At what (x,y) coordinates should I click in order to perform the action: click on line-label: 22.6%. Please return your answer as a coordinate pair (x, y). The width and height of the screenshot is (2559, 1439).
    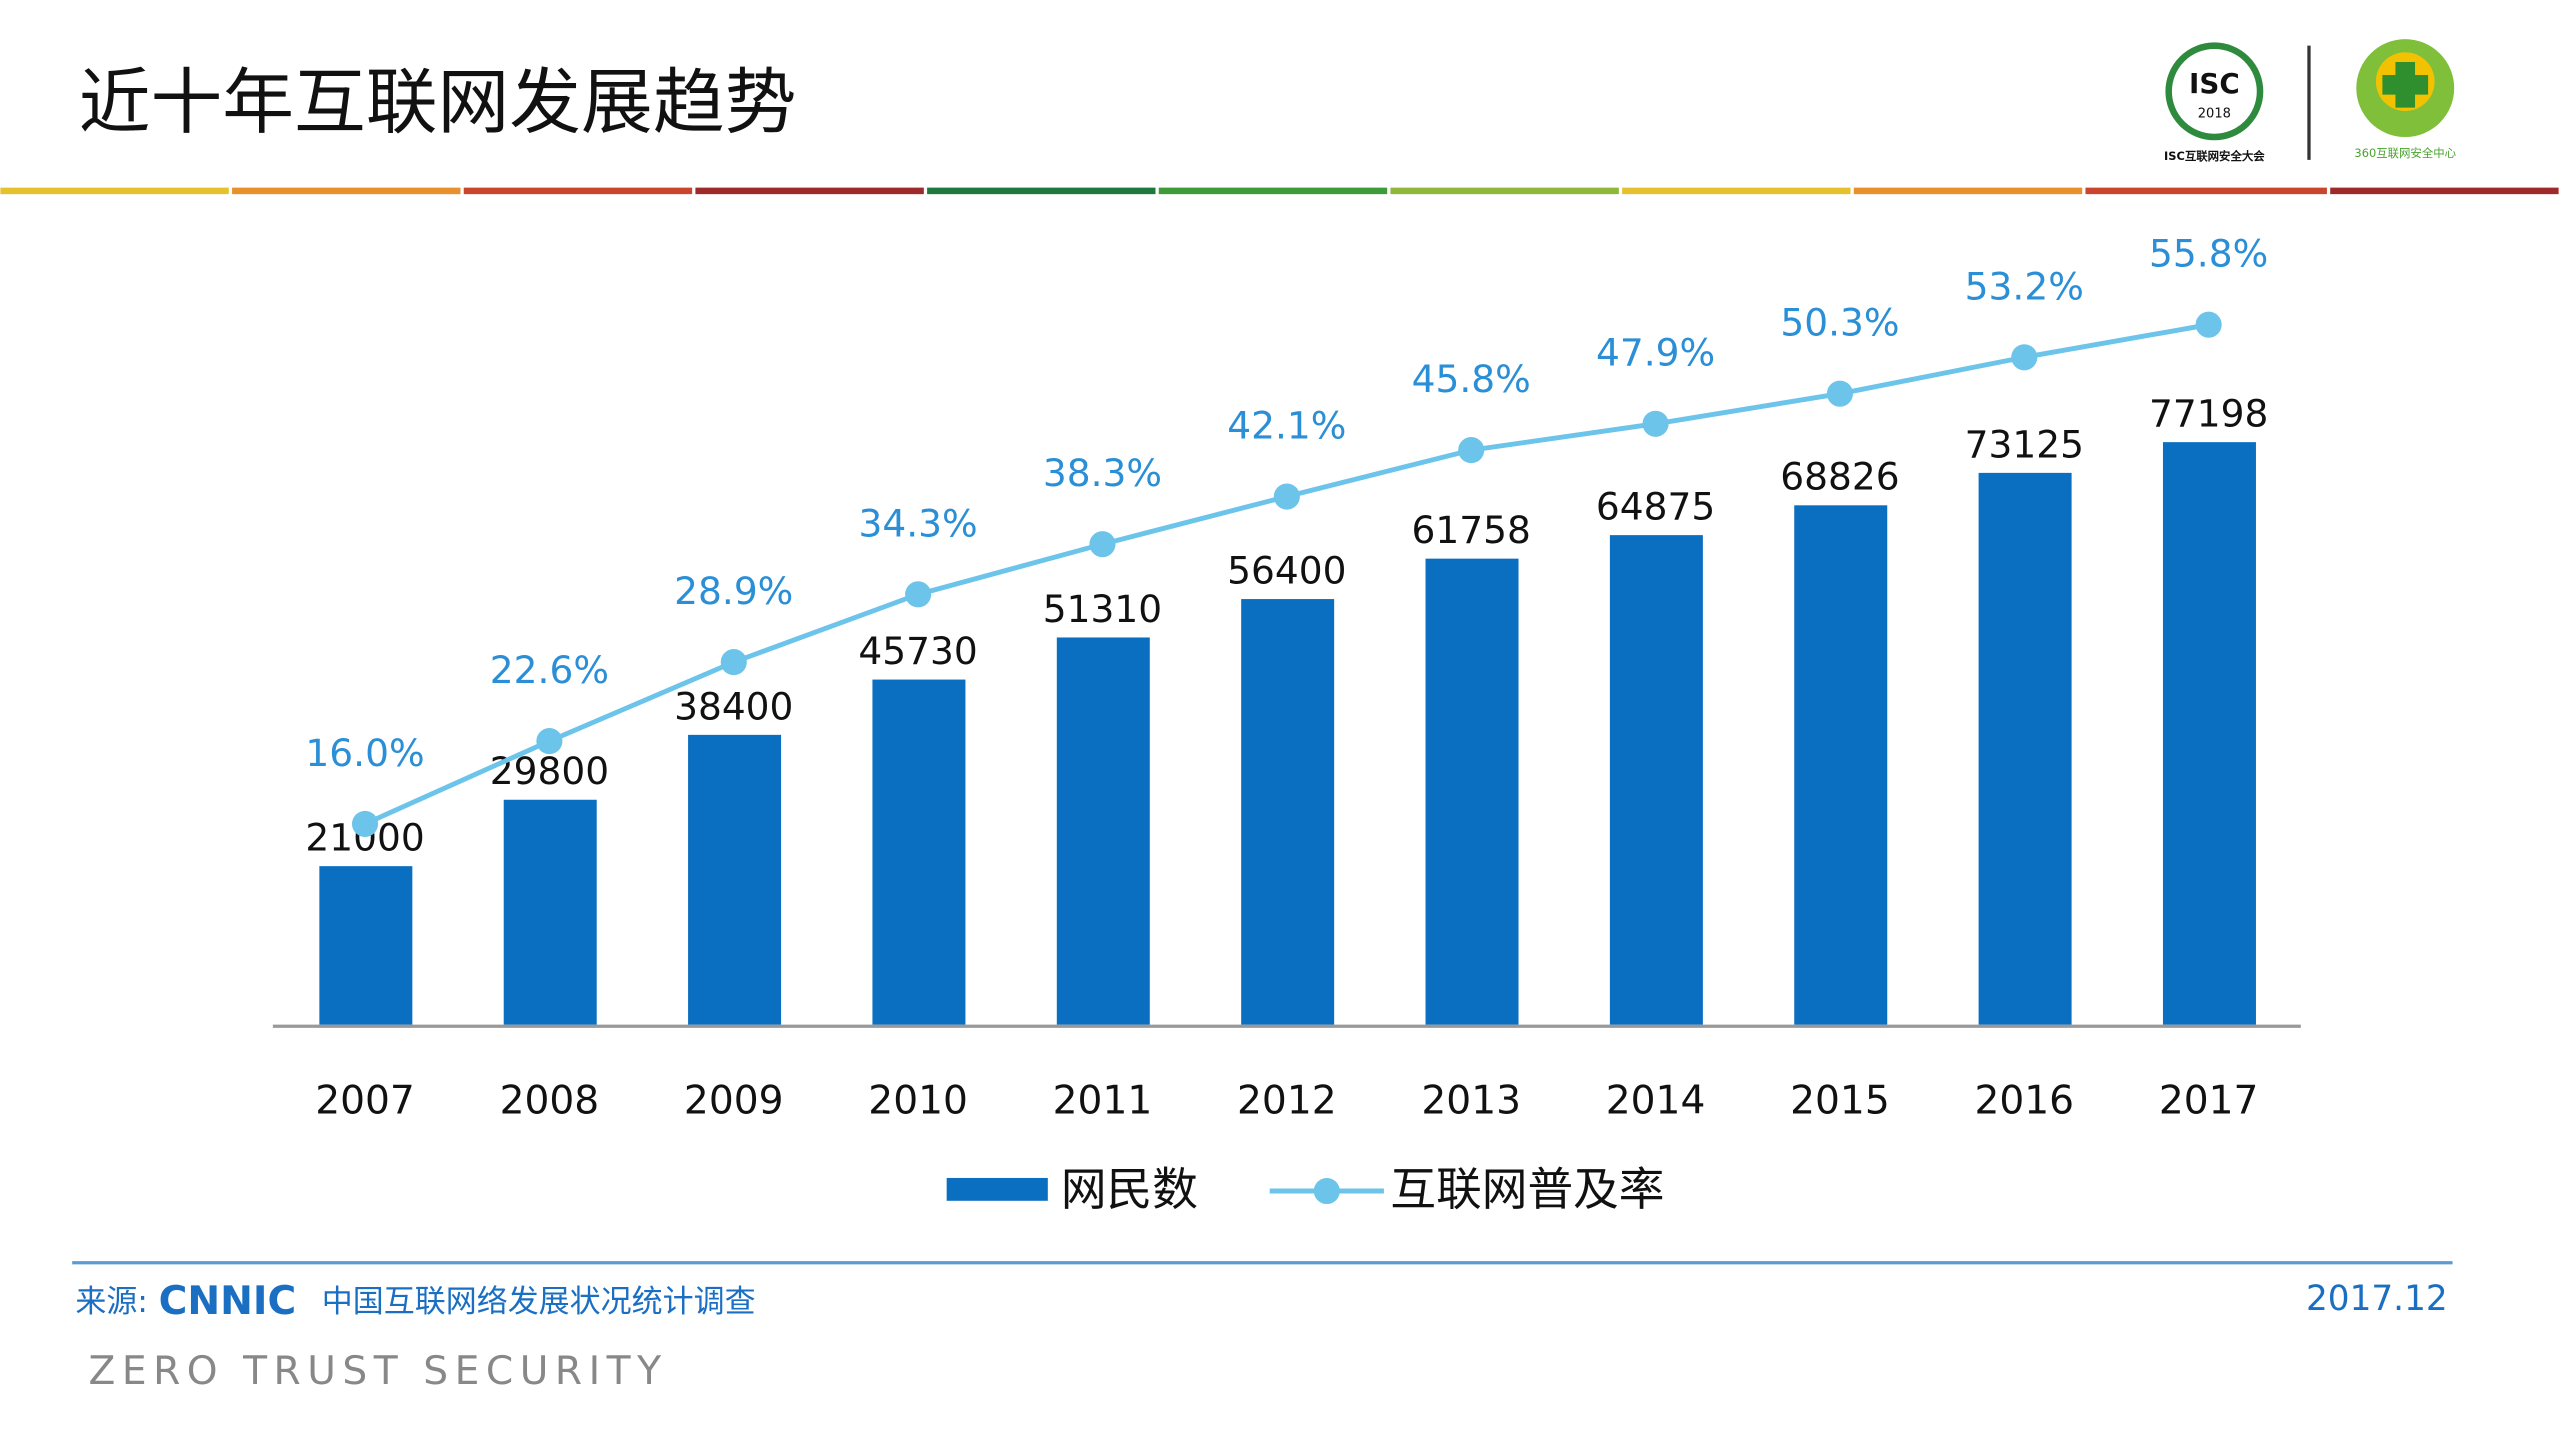
    Looking at the image, I should click on (549, 670).